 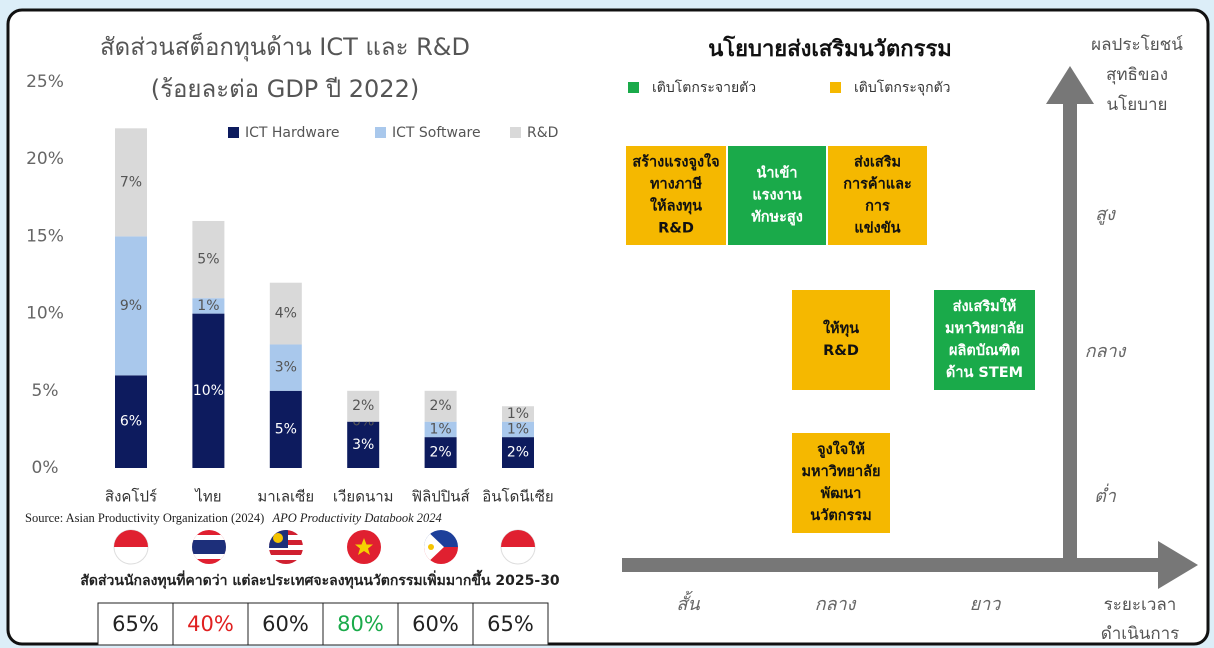 What do you see at coordinates (877, 207) in the screenshot?
I see `policy-box-text: การ` at bounding box center [877, 207].